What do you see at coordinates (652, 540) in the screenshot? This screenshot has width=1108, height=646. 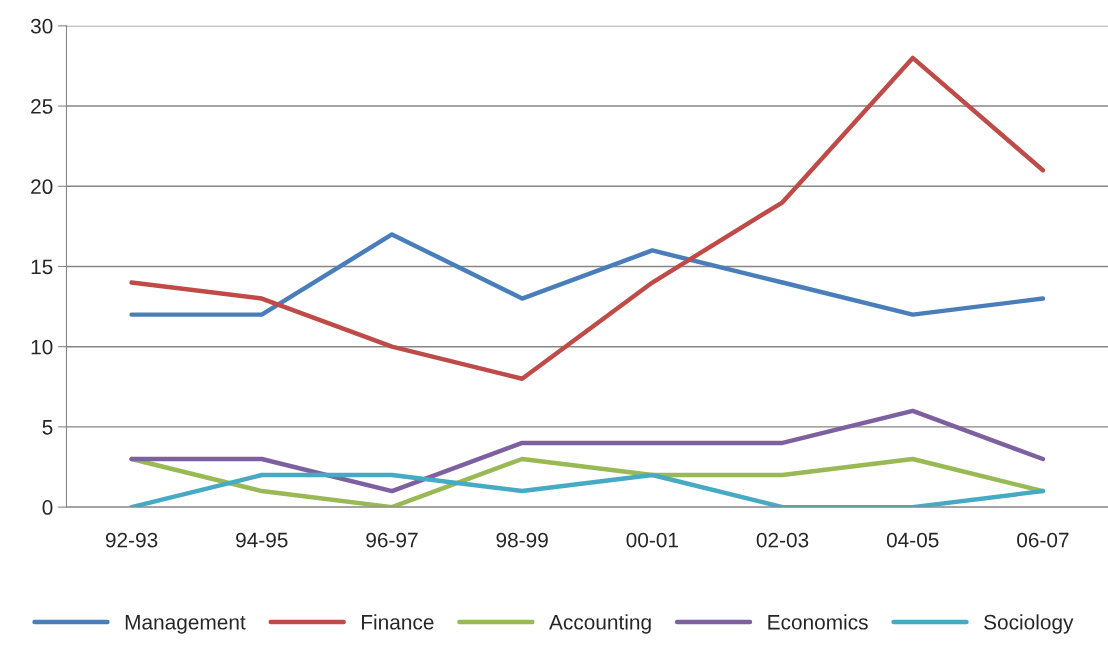 I see `x-tick-label: 00-01` at bounding box center [652, 540].